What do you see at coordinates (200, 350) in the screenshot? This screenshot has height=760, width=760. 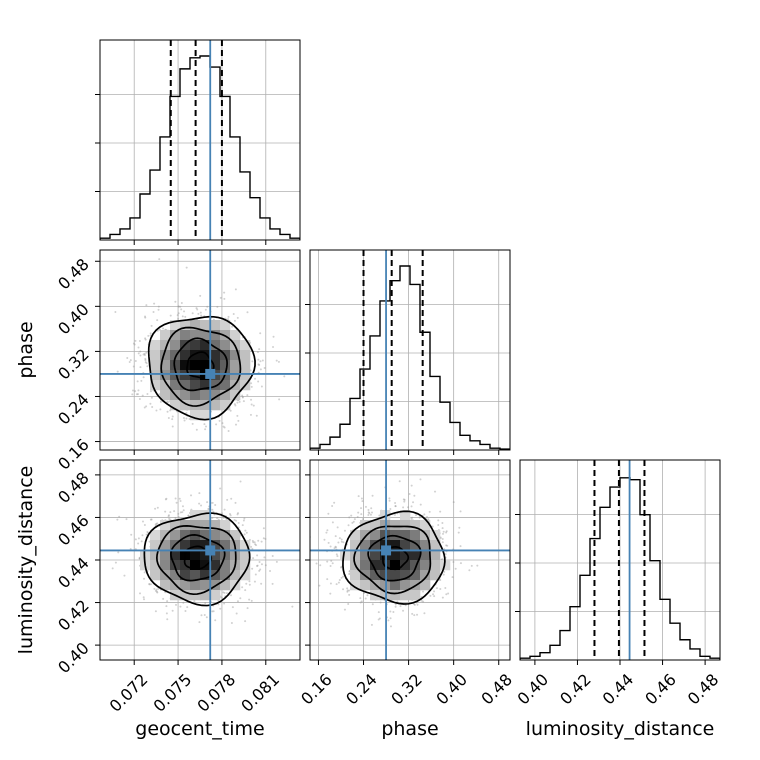 I see `panel-frame` at bounding box center [200, 350].